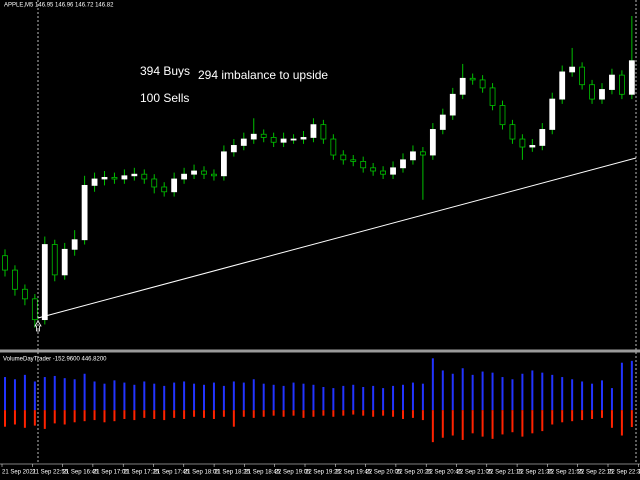 Image resolution: width=640 pixels, height=480 pixels. I want to click on time-label: 21 Sep 16:45, so click(81, 473).